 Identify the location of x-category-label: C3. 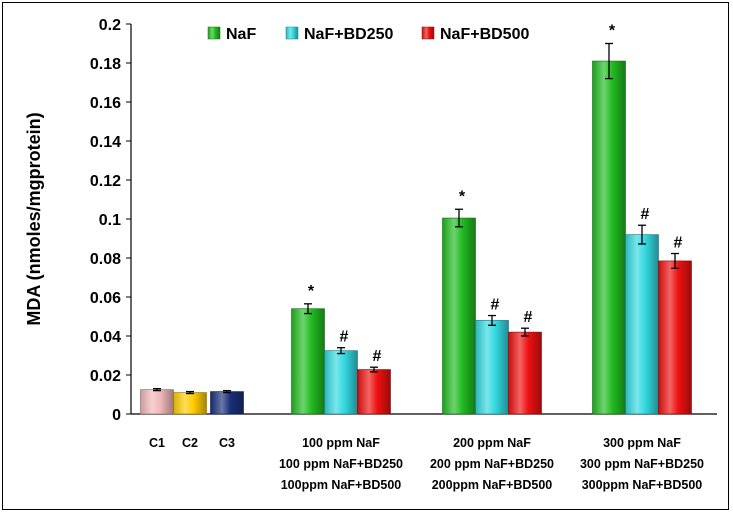
(227, 443).